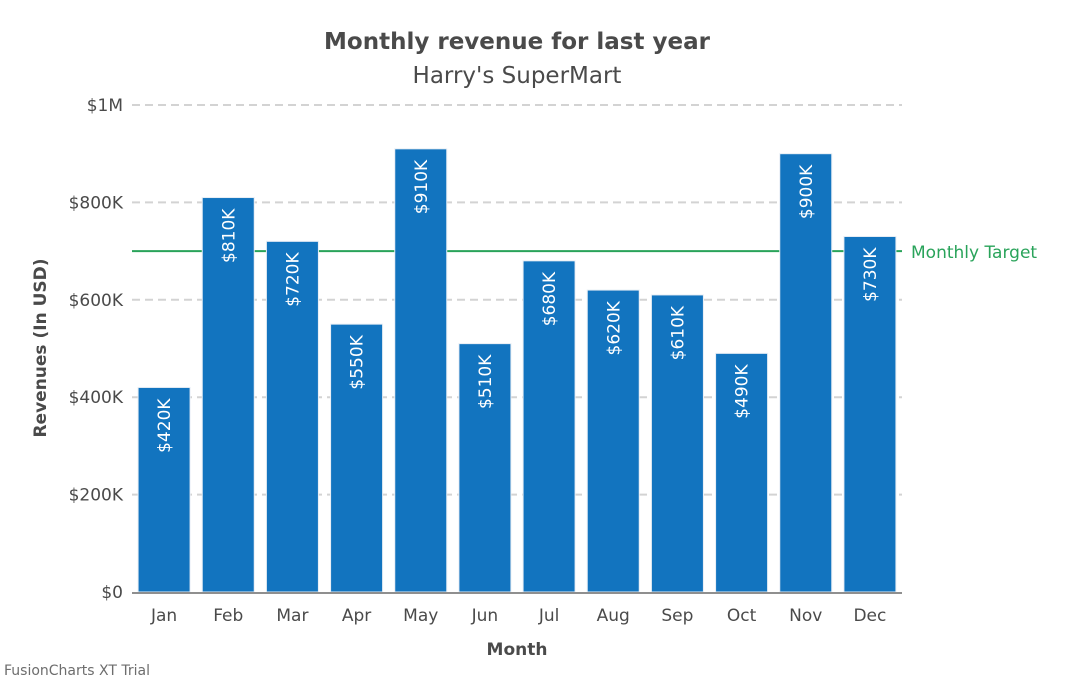 This screenshot has width=1090, height=686. I want to click on x-tick-label: Dec, so click(869, 616).